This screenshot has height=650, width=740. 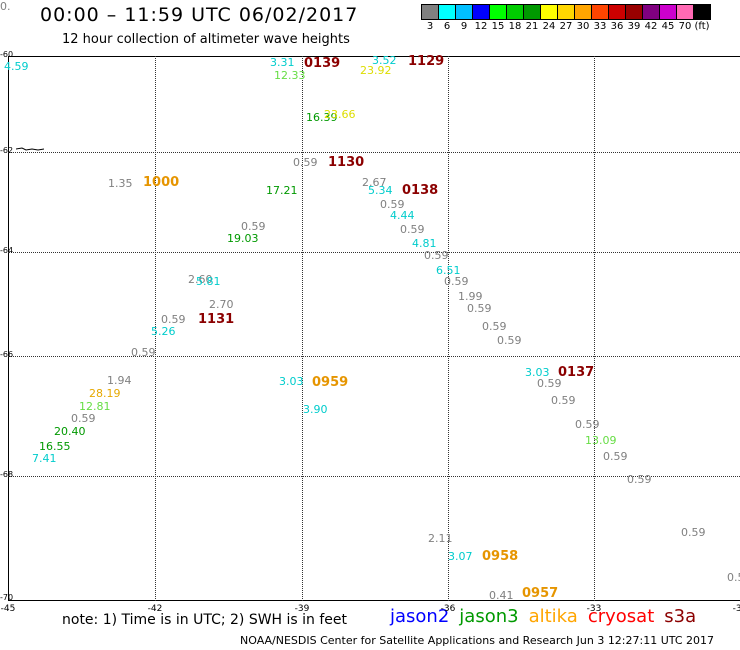 I want to click on wave-height-label: 3.31, so click(x=282, y=62).